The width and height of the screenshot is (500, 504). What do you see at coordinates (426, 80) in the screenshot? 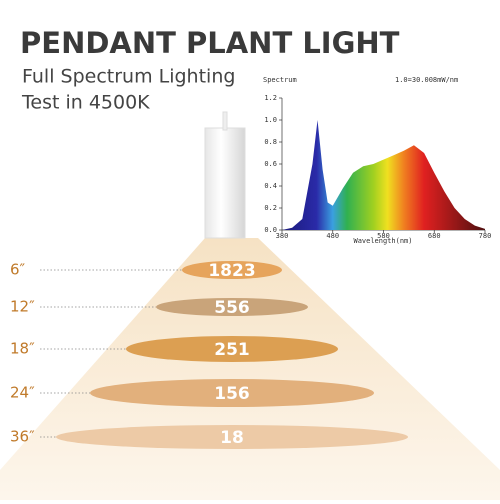
I see `annotation: 1.0=30.008mW/nm` at bounding box center [426, 80].